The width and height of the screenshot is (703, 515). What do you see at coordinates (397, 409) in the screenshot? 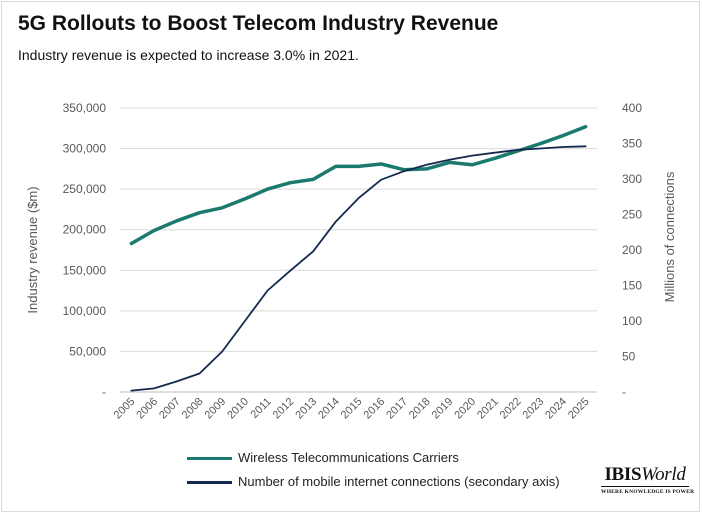
I see `x-tick-label: 2017` at bounding box center [397, 409].